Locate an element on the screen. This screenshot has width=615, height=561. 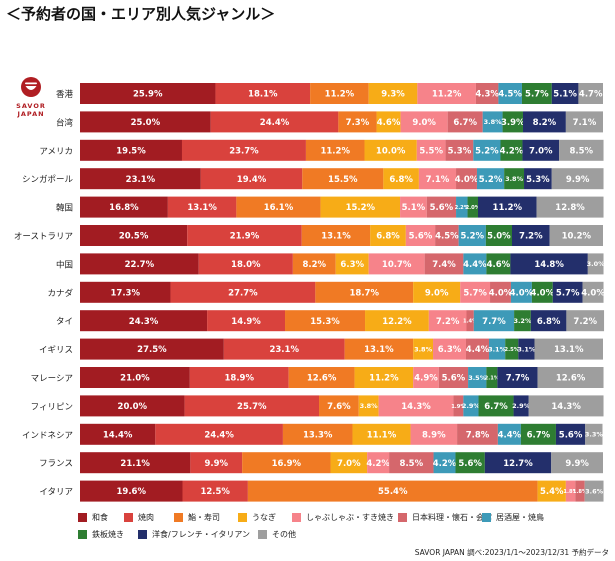
data-label: 23.7% is located at coordinates (244, 151).